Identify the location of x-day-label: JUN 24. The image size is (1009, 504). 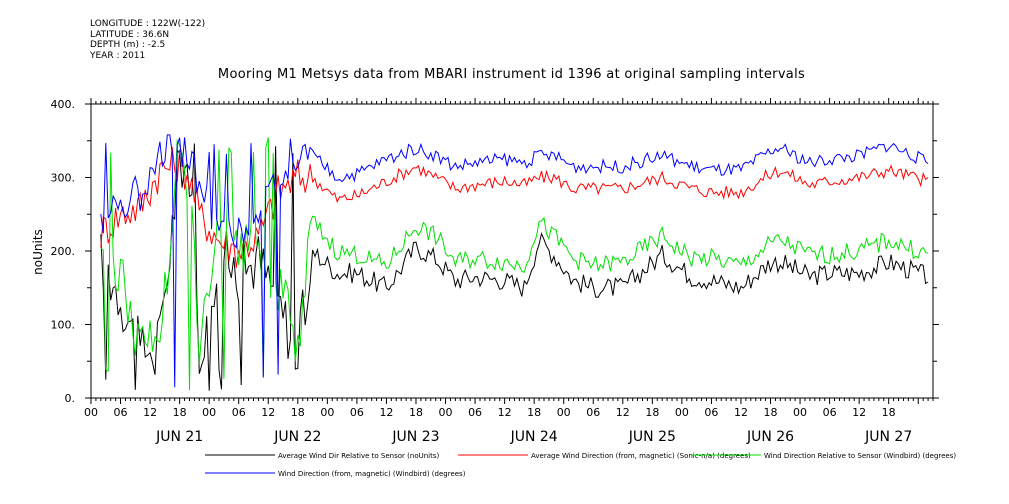
(534, 437).